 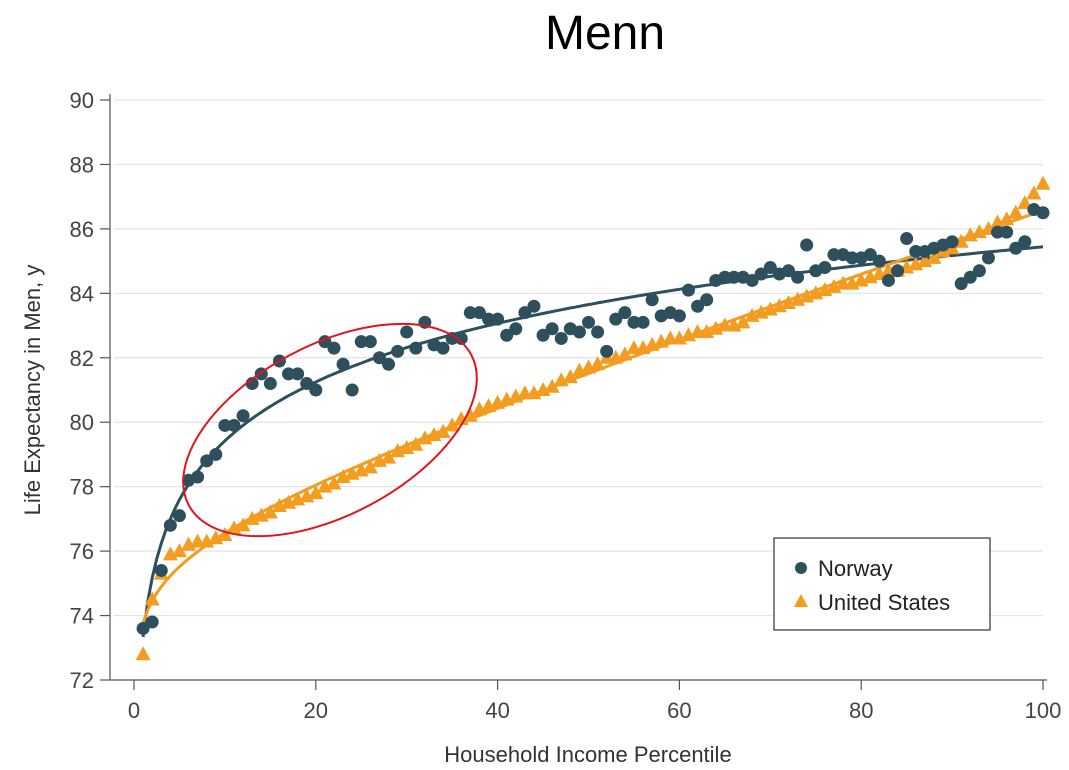 I want to click on y-axis-title: Life Expectancy in Men, y, so click(x=32, y=390).